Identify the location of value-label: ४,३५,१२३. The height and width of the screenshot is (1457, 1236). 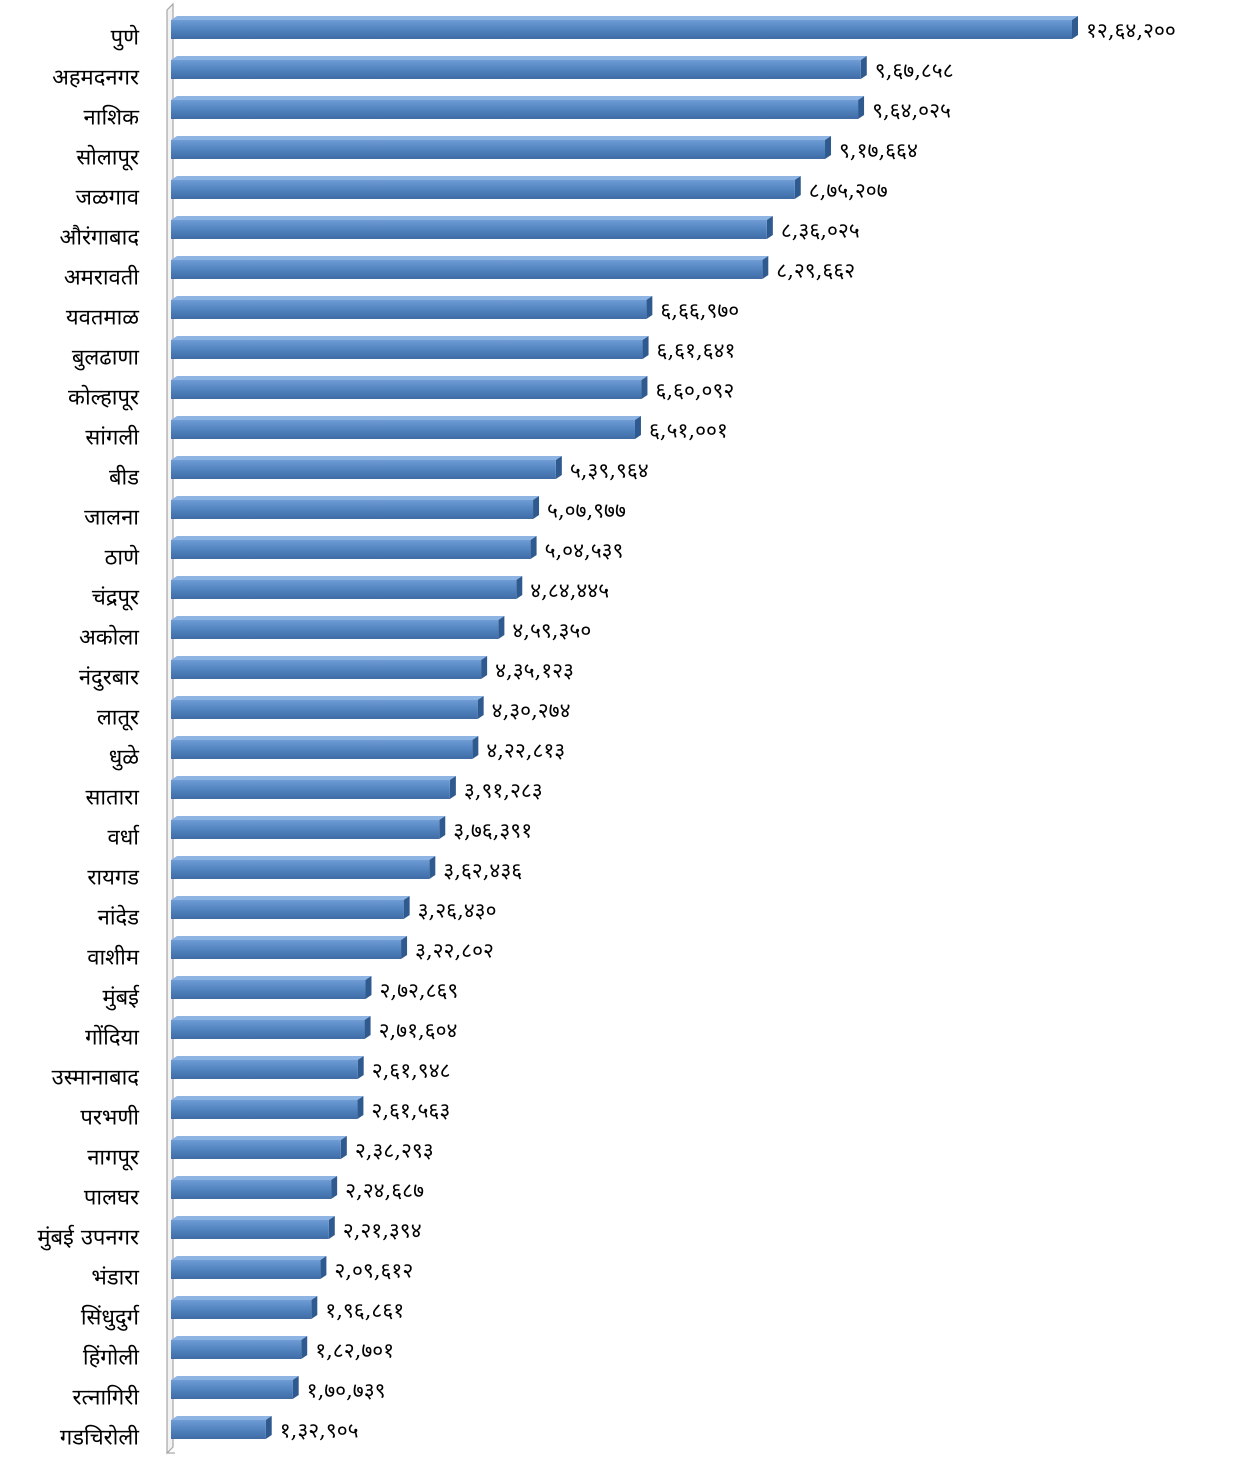
(534, 671).